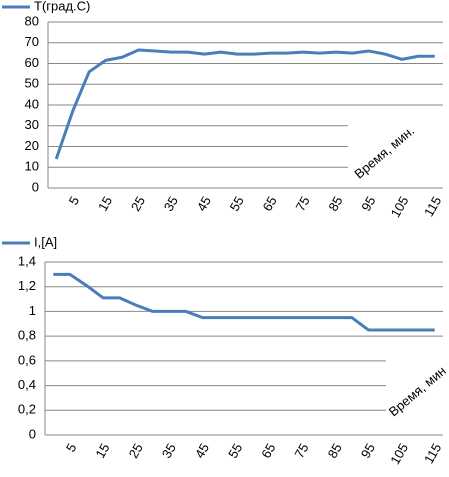 The height and width of the screenshot is (477, 449). What do you see at coordinates (32, 20) in the screenshot?
I see `y-tick-label: 80` at bounding box center [32, 20].